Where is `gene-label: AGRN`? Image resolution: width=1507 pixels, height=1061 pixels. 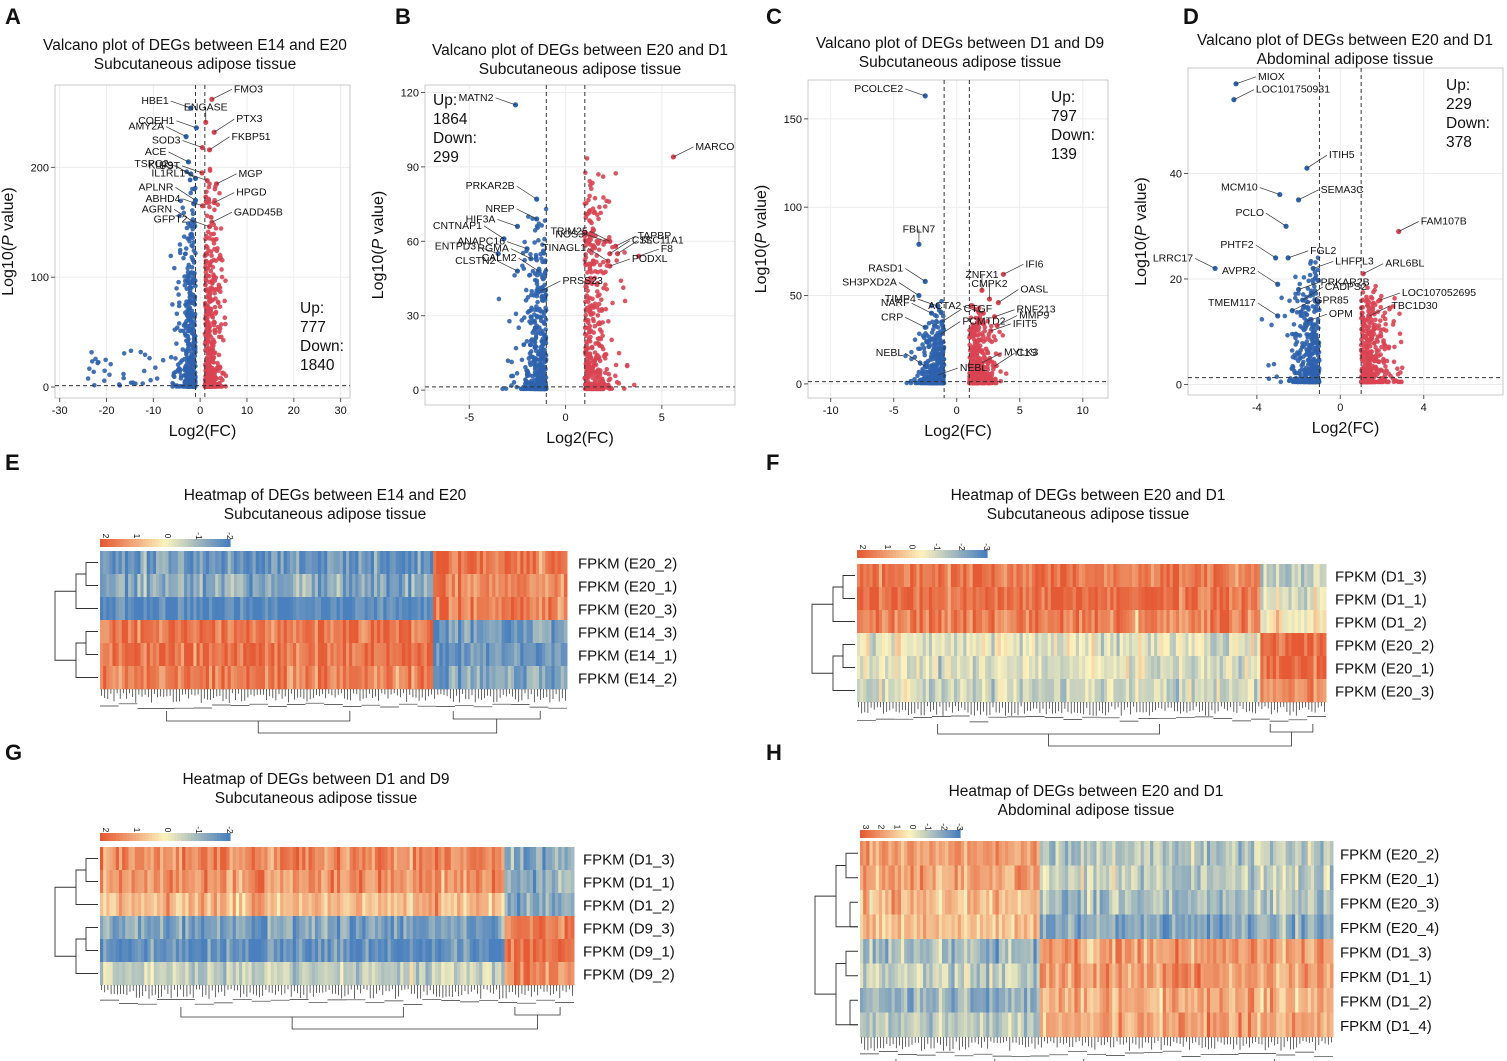 gene-label: AGRN is located at coordinates (157, 209).